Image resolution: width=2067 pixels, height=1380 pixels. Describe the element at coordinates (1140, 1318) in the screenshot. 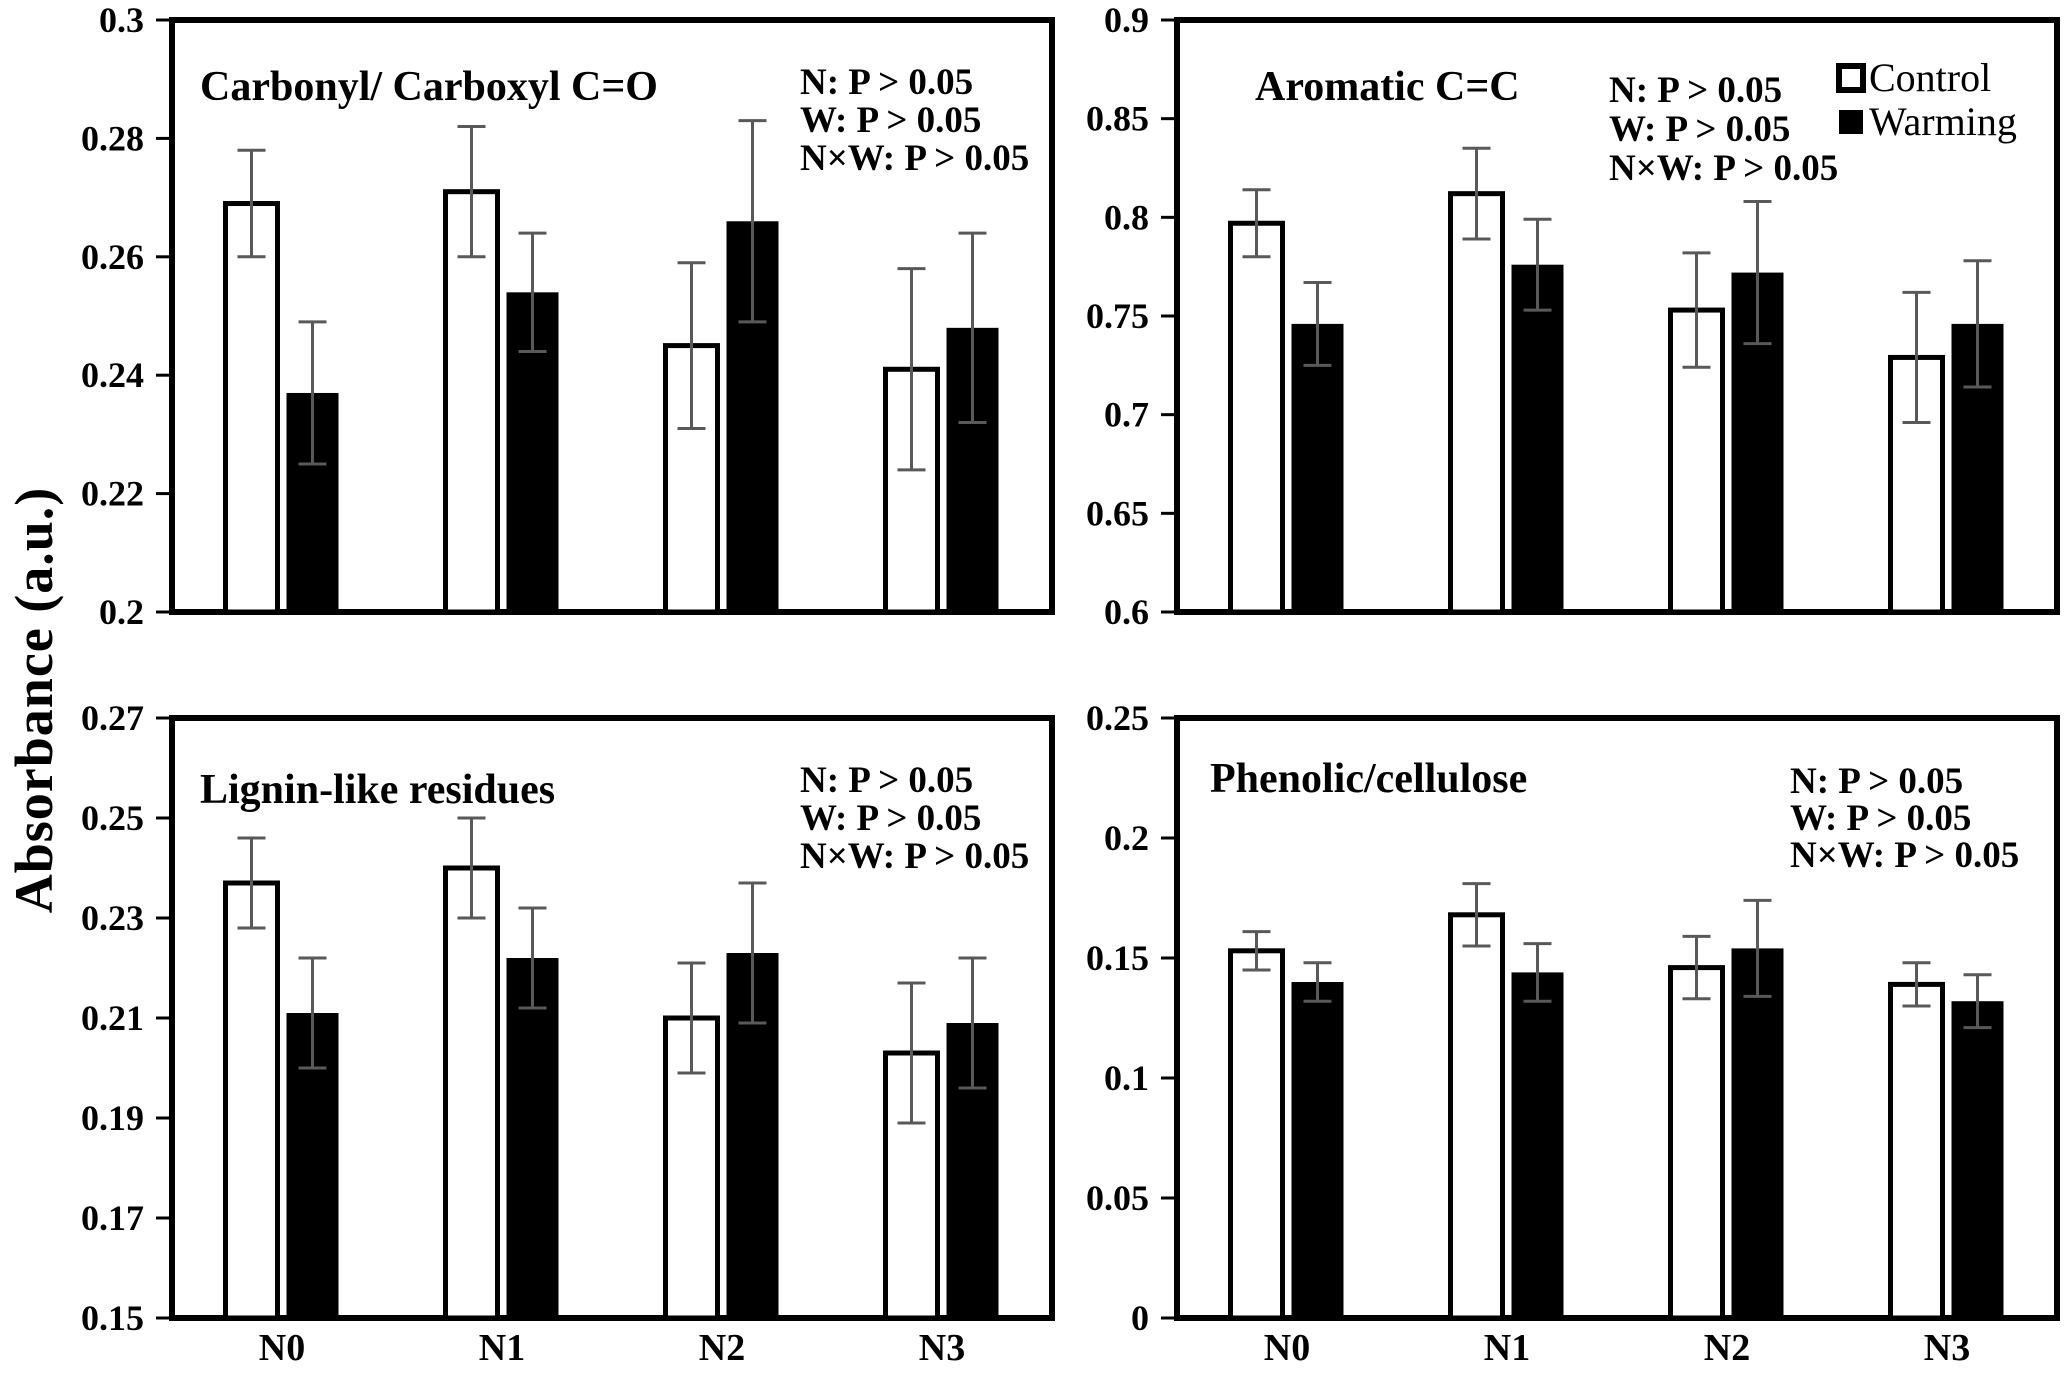

I see `y-tick-label: 0` at that location.